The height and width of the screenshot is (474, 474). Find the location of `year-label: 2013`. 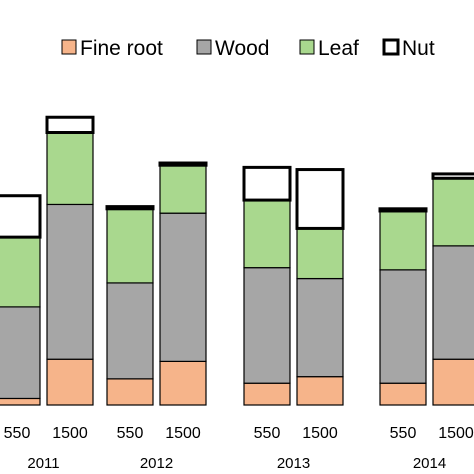

year-label: 2013 is located at coordinates (293, 463).